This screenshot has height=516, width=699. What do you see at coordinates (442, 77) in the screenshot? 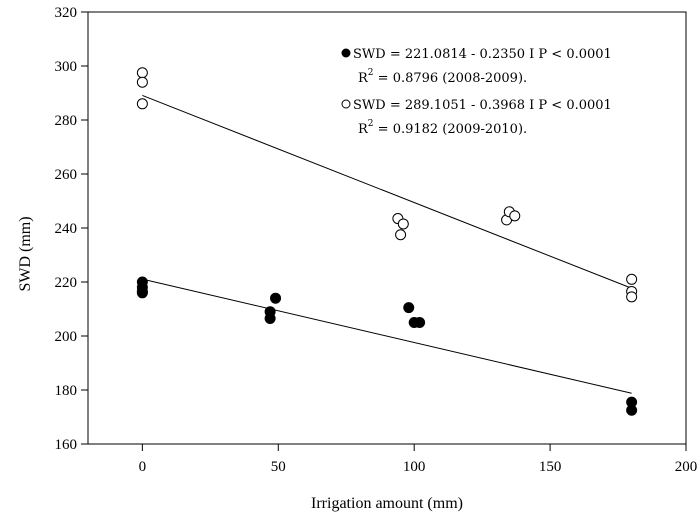
I see `legend-series1-r2: R2 = 0.8796 (2008-2009).` at bounding box center [442, 77].